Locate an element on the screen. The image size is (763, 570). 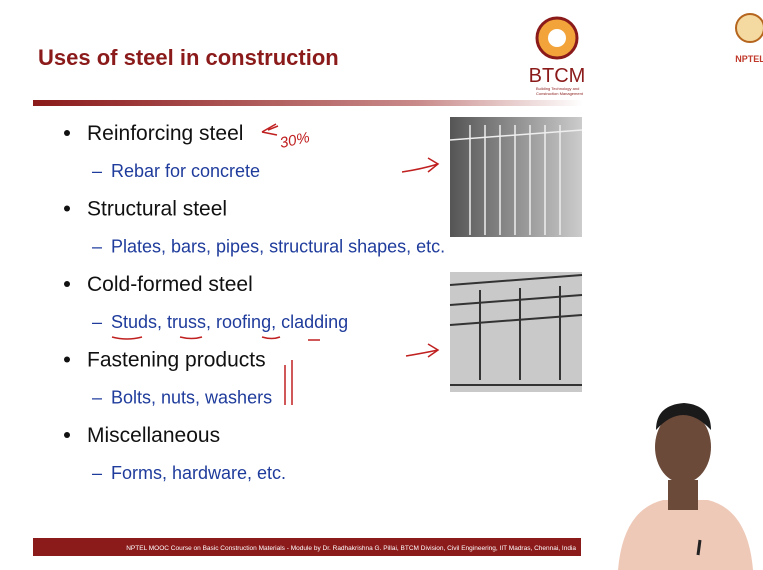
presenter is located at coordinates (685, 486).